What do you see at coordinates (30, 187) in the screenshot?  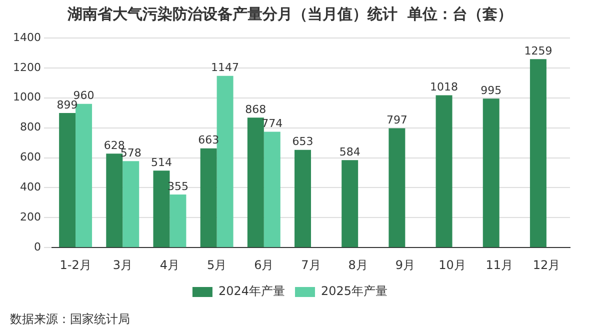 I see `y-tick-label: 400` at bounding box center [30, 187].